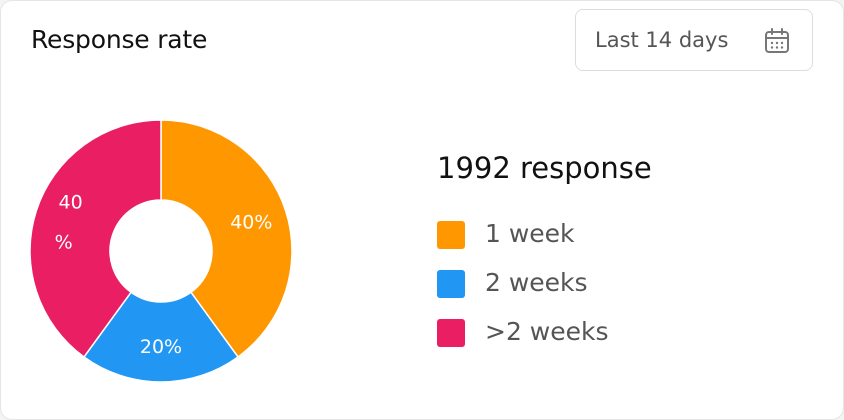 The height and width of the screenshot is (420, 844). I want to click on slice-label-2-weeks: 20%, so click(161, 347).